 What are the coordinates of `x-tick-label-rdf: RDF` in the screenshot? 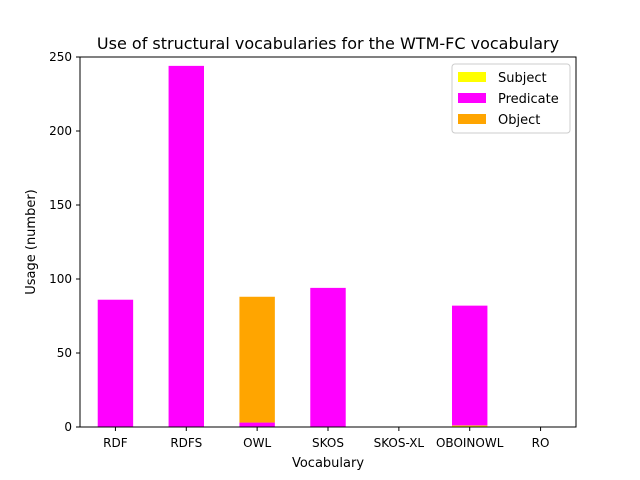 It's located at (115, 443).